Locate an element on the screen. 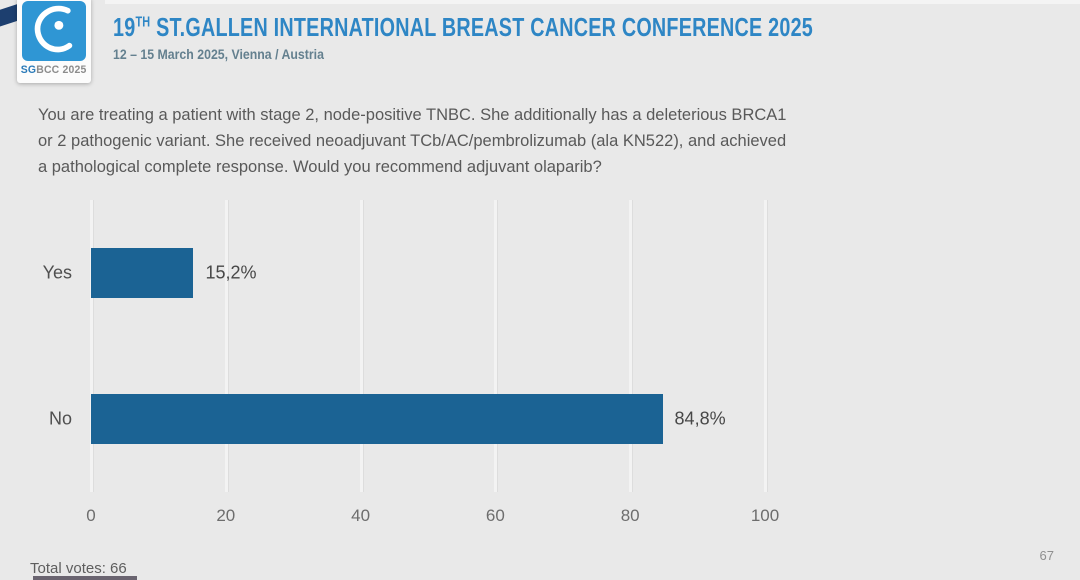  sgbcc-logo-icon is located at coordinates (54, 31).